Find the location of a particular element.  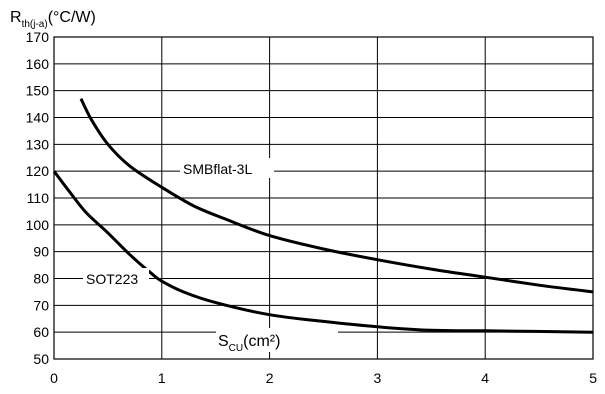

y-tick-label: 50 is located at coordinates (41, 359).